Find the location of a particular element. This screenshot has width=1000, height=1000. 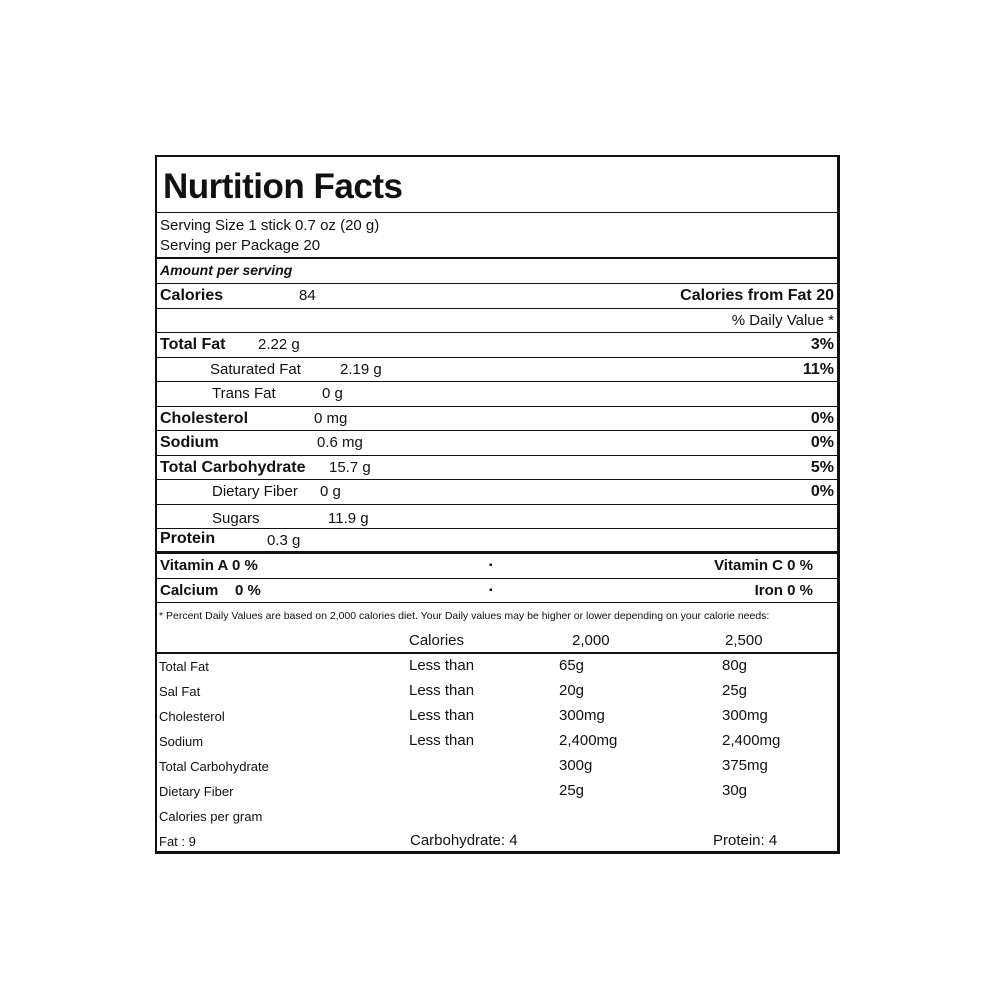

nutrient-label: Protein is located at coordinates (188, 538).